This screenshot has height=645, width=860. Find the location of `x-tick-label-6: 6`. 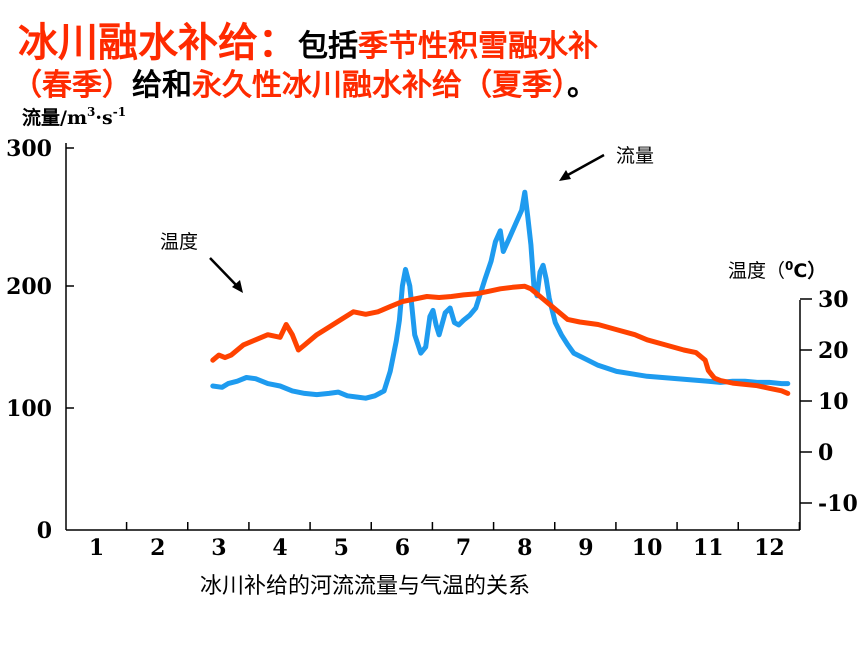

x-tick-label-6: 6 is located at coordinates (402, 548).